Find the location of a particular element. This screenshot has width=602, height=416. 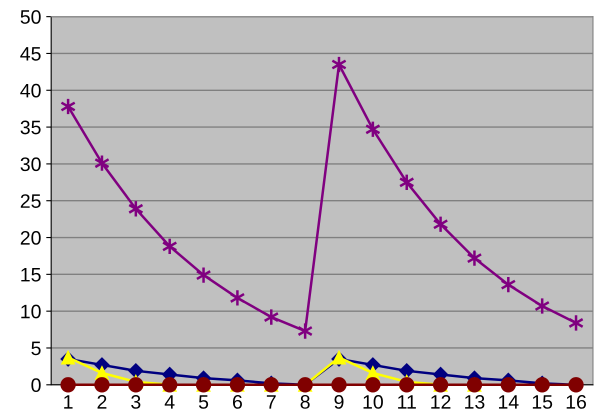

x-tick-label: 14 is located at coordinates (508, 402).